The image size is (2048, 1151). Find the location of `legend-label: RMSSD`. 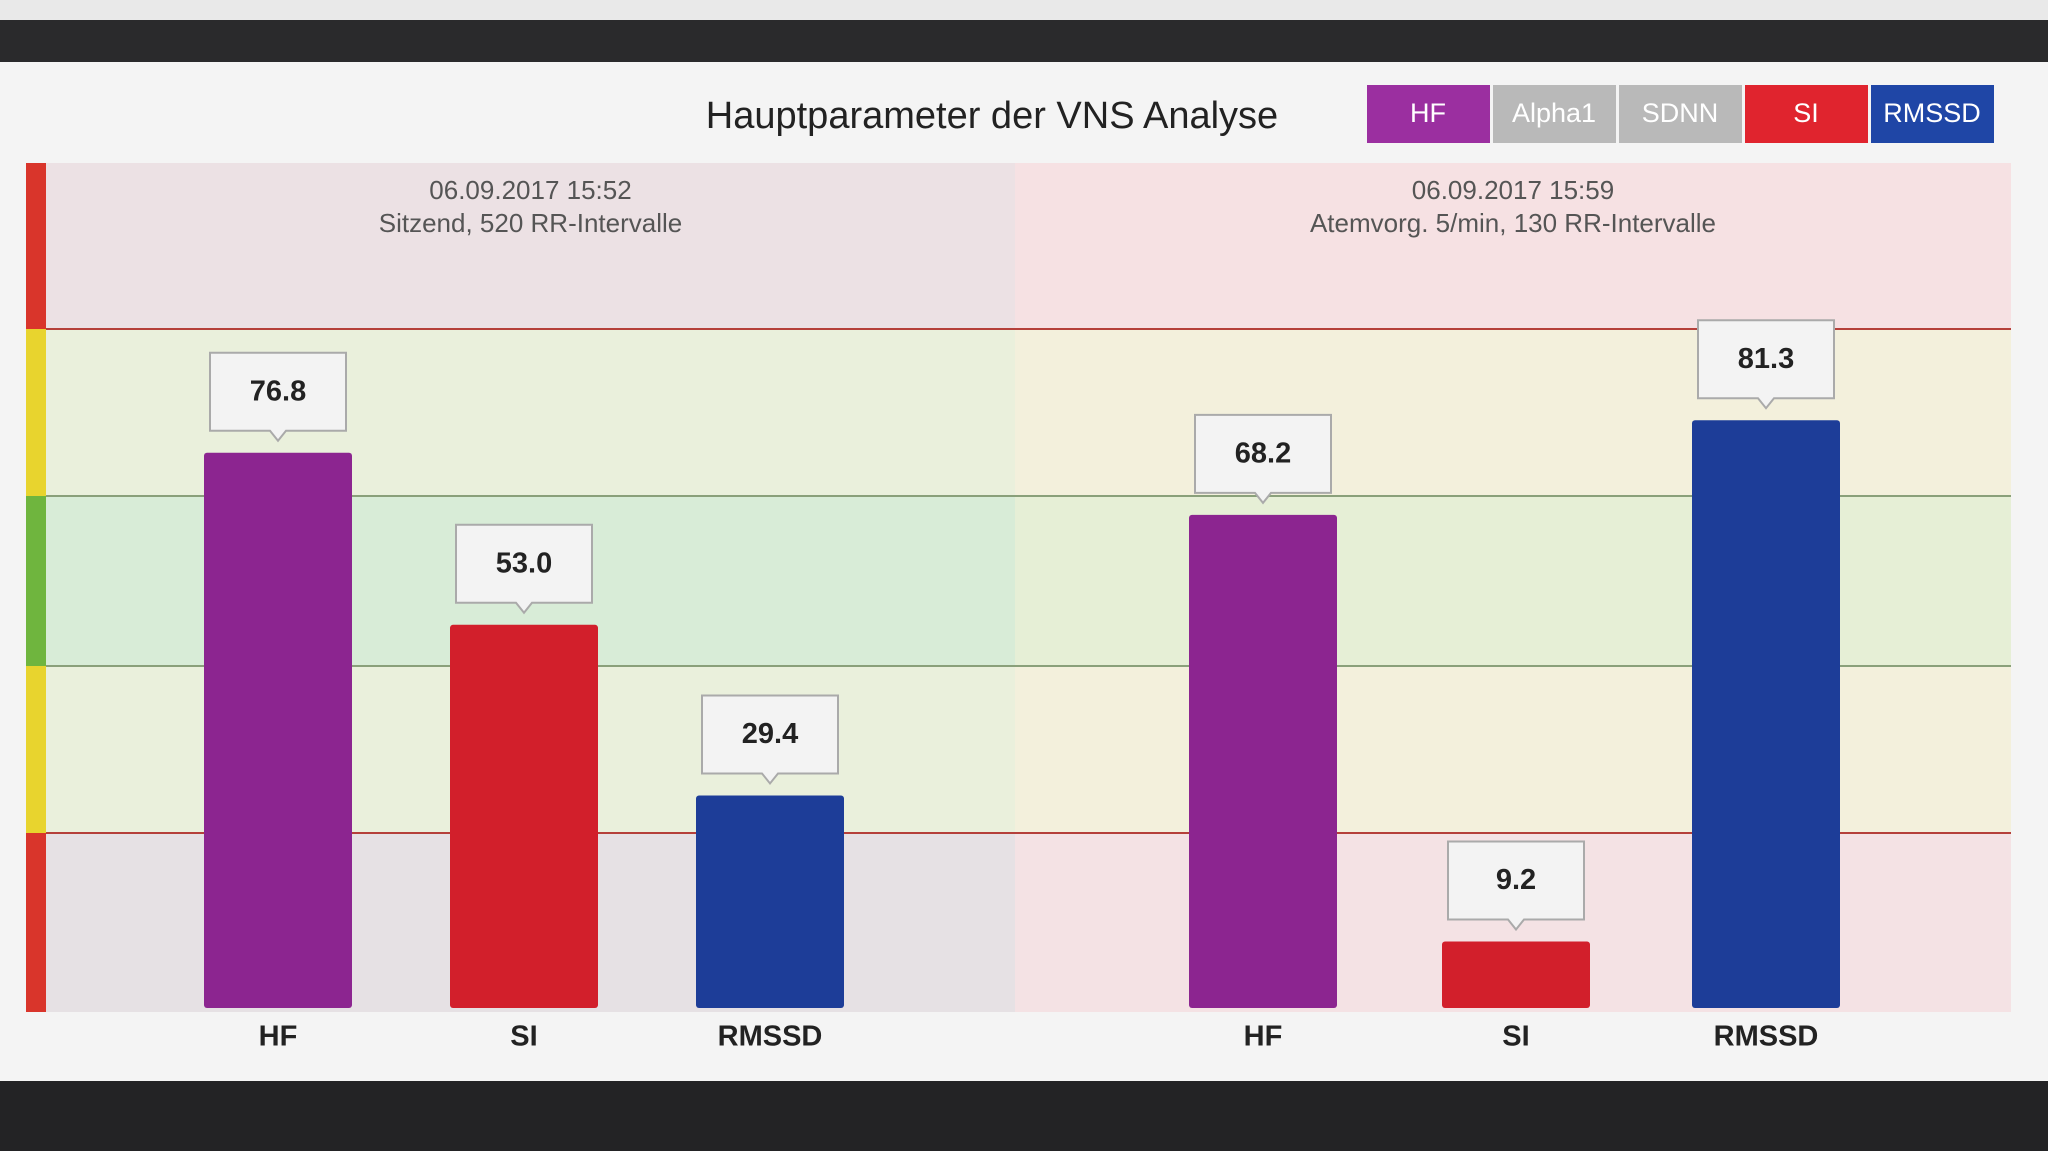

legend-label: RMSSD is located at coordinates (1932, 113).